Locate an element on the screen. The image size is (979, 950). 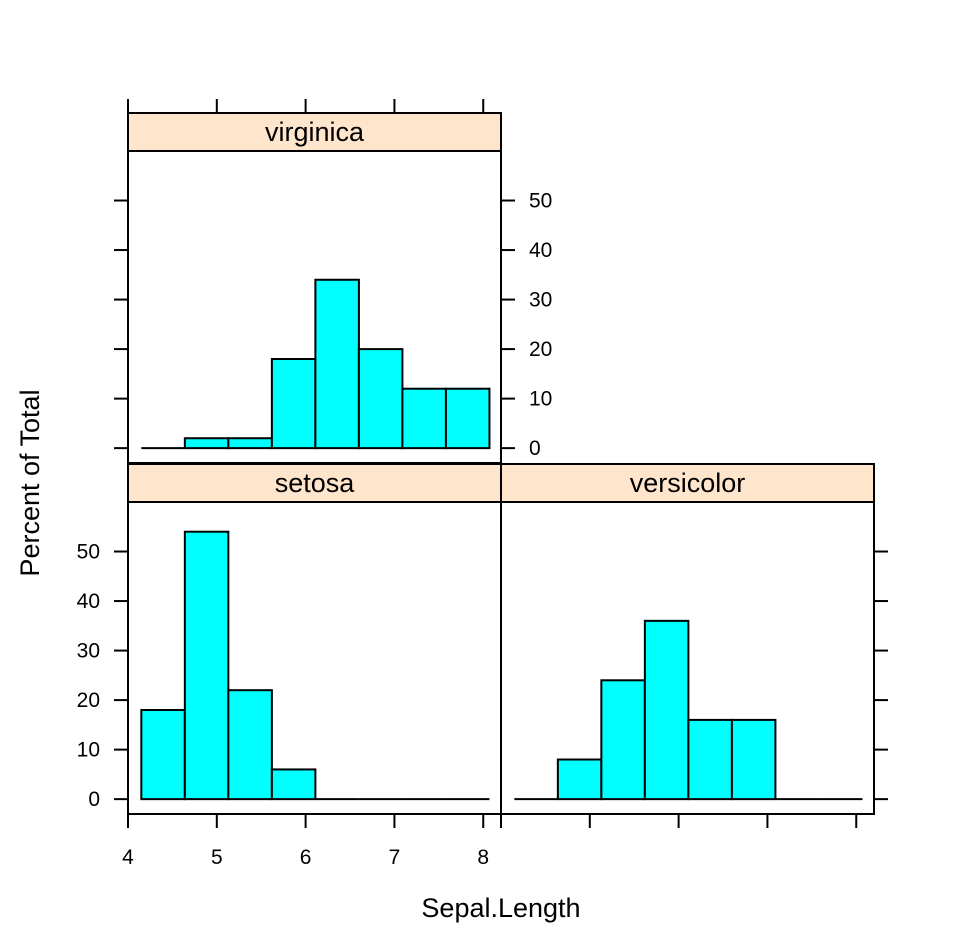
strip-label-virginica: virginica is located at coordinates (315, 132).